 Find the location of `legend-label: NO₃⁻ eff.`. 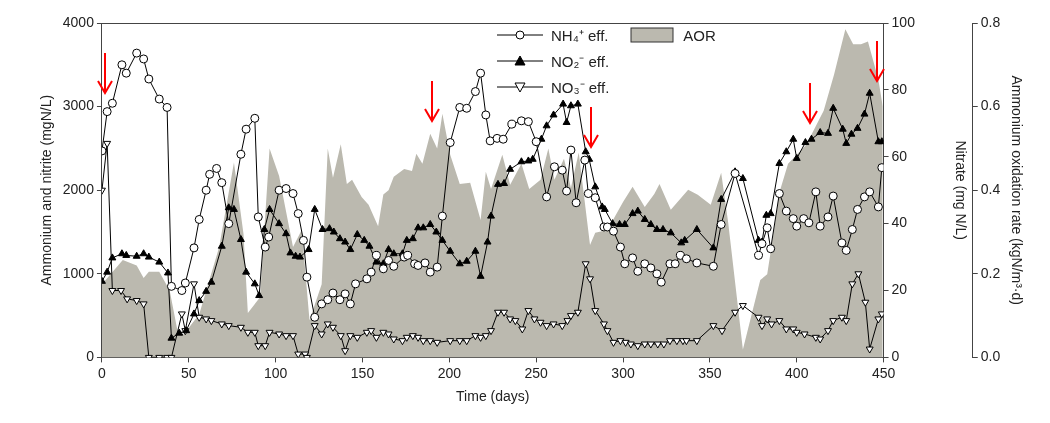

legend-label: NO₃⁻ eff. is located at coordinates (580, 87).